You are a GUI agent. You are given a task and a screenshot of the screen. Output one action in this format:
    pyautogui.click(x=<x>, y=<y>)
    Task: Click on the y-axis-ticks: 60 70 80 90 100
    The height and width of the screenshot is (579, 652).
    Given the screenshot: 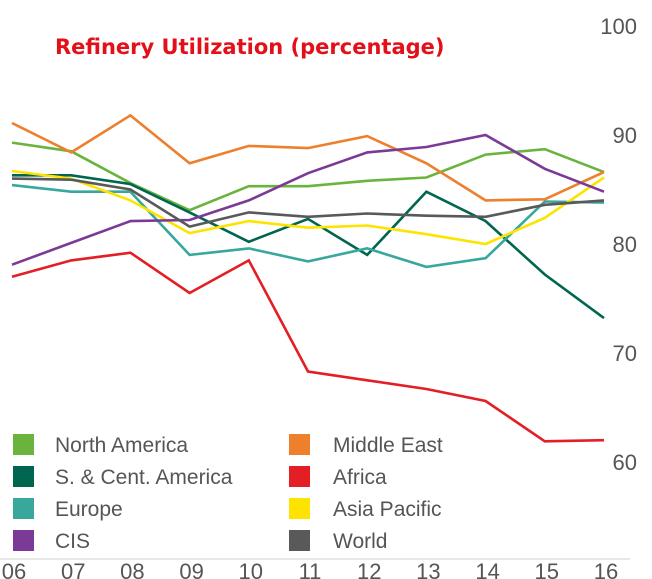 What is the action you would take?
    pyautogui.click(x=618, y=244)
    